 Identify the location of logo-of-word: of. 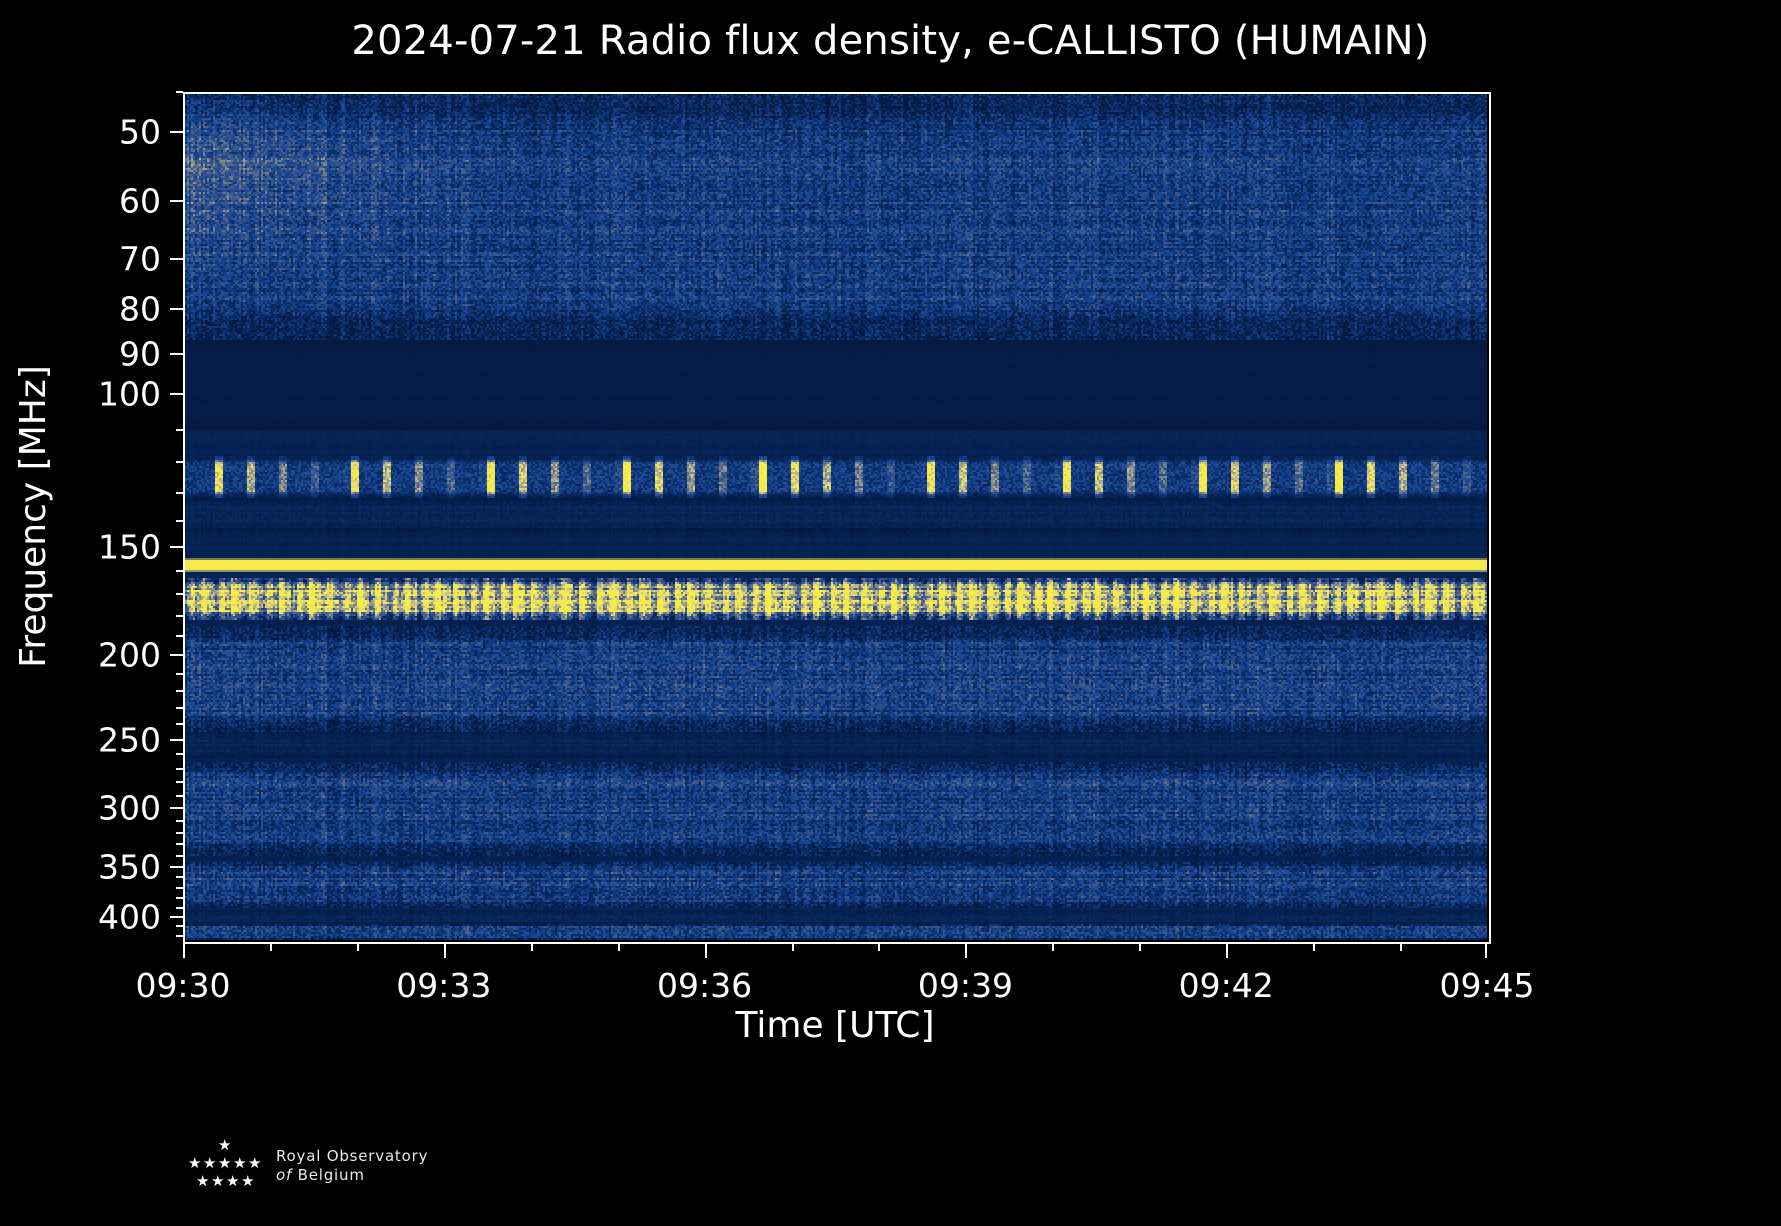
(284, 1175).